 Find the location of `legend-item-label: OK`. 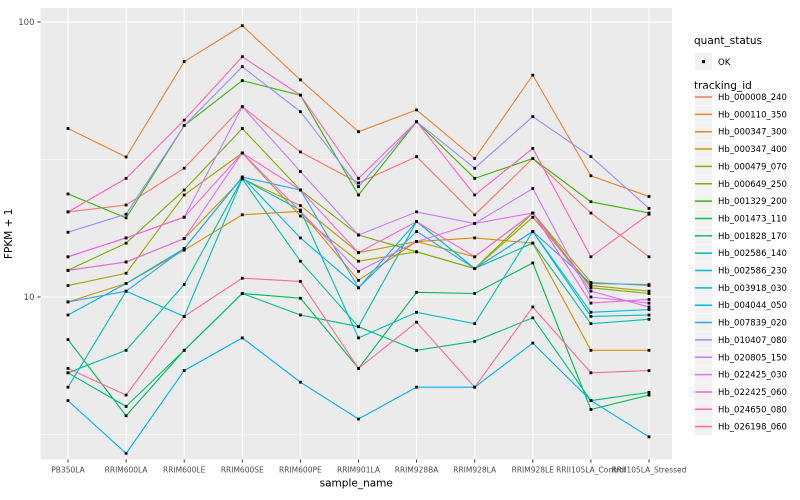

legend-item-label: OK is located at coordinates (724, 63).